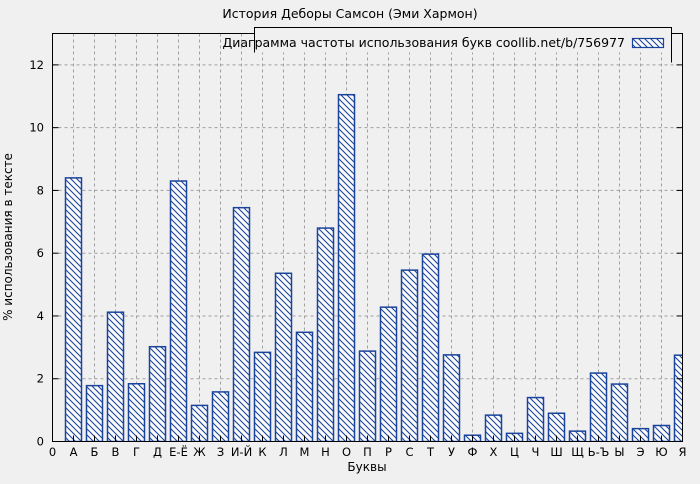  What do you see at coordinates (304, 386) in the screenshot?
I see `bar-М` at bounding box center [304, 386].